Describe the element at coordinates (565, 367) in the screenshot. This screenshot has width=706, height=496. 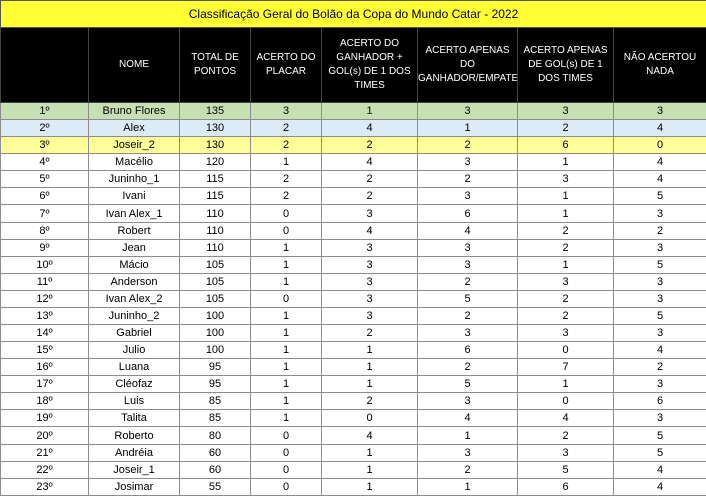
I see `goals-only-cell: 7` at that location.